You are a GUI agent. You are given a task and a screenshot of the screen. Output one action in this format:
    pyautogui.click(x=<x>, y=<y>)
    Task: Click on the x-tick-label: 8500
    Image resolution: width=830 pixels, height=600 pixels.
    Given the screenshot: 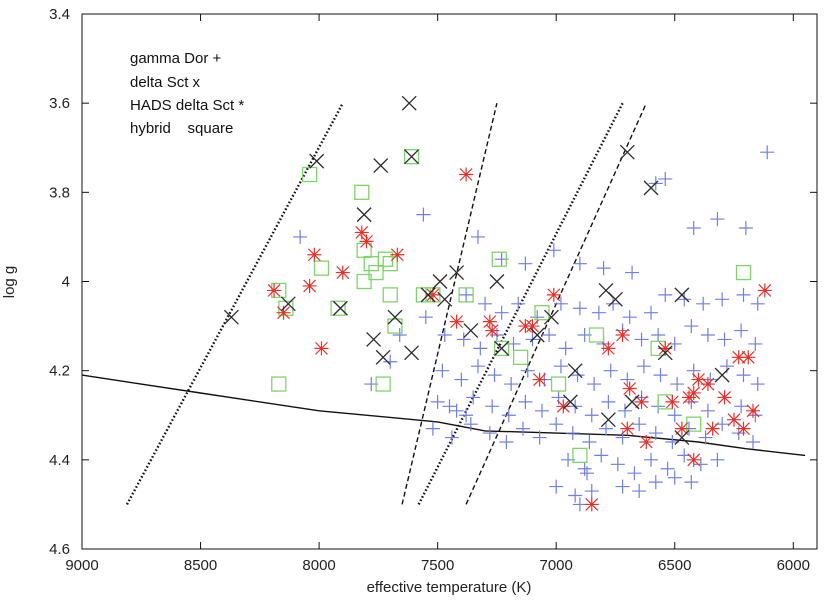 What is the action you would take?
    pyautogui.click(x=200, y=565)
    